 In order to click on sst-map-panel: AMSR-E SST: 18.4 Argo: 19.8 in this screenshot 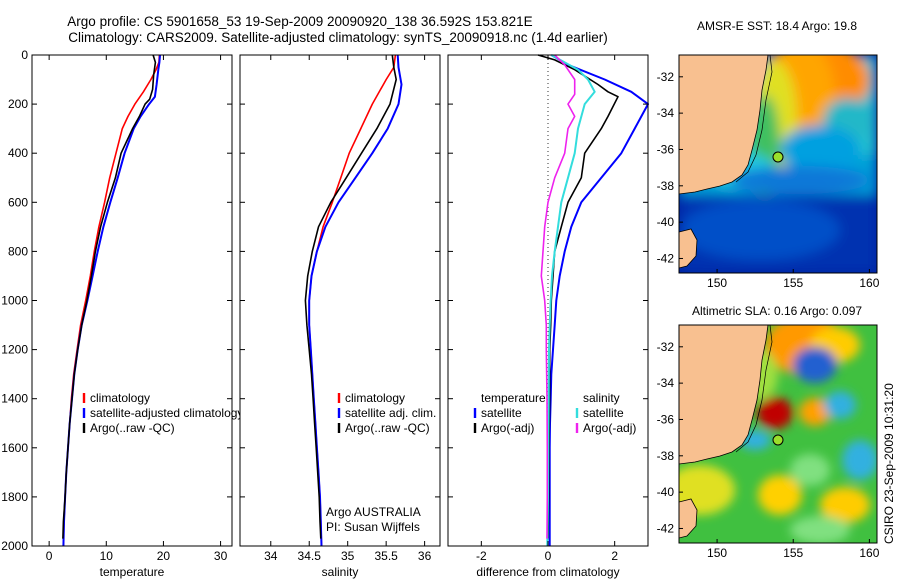, I will do `click(778, 146)`.